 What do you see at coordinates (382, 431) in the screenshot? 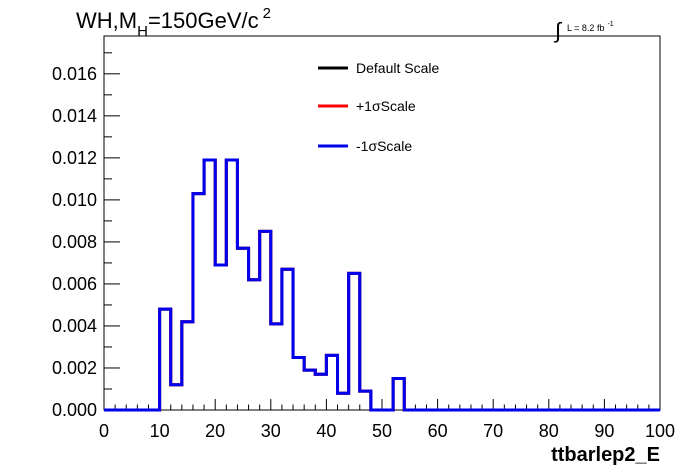
I see `x-tick-label: 50` at bounding box center [382, 431].